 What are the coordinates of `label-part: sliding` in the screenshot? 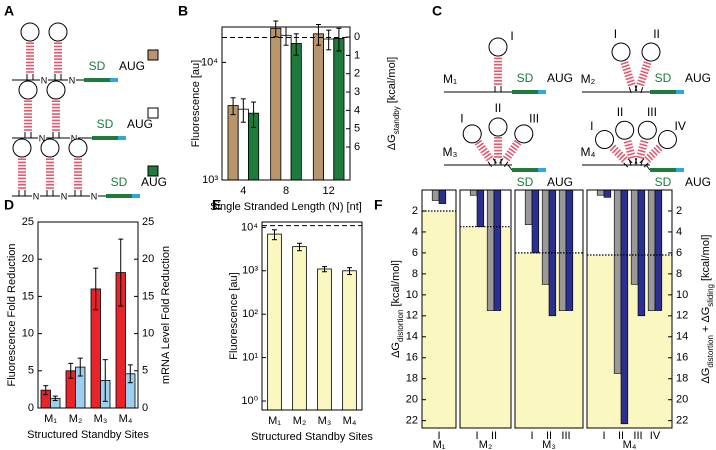 It's located at (710, 295).